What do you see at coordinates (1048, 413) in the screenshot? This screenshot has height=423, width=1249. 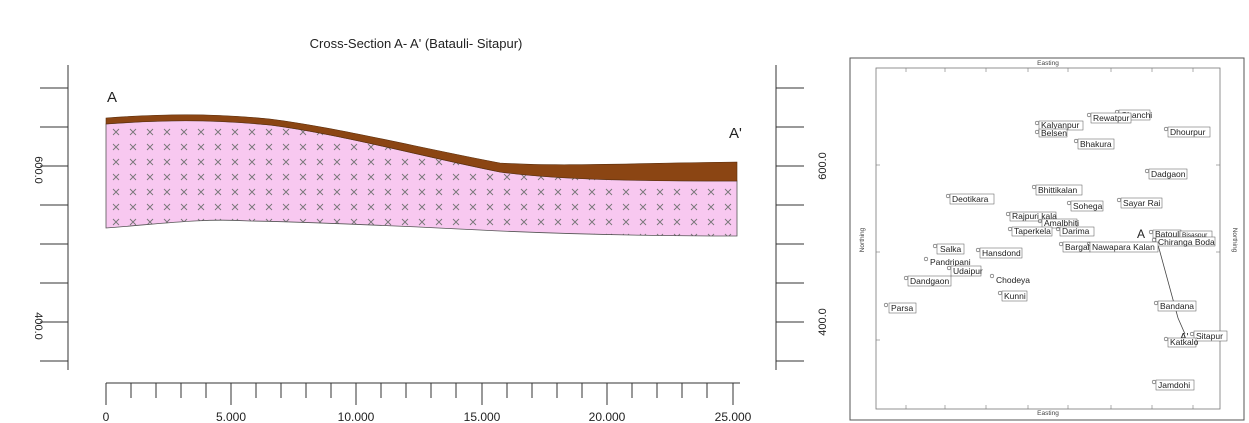 I see `map-axis-bottom: Easting` at bounding box center [1048, 413].